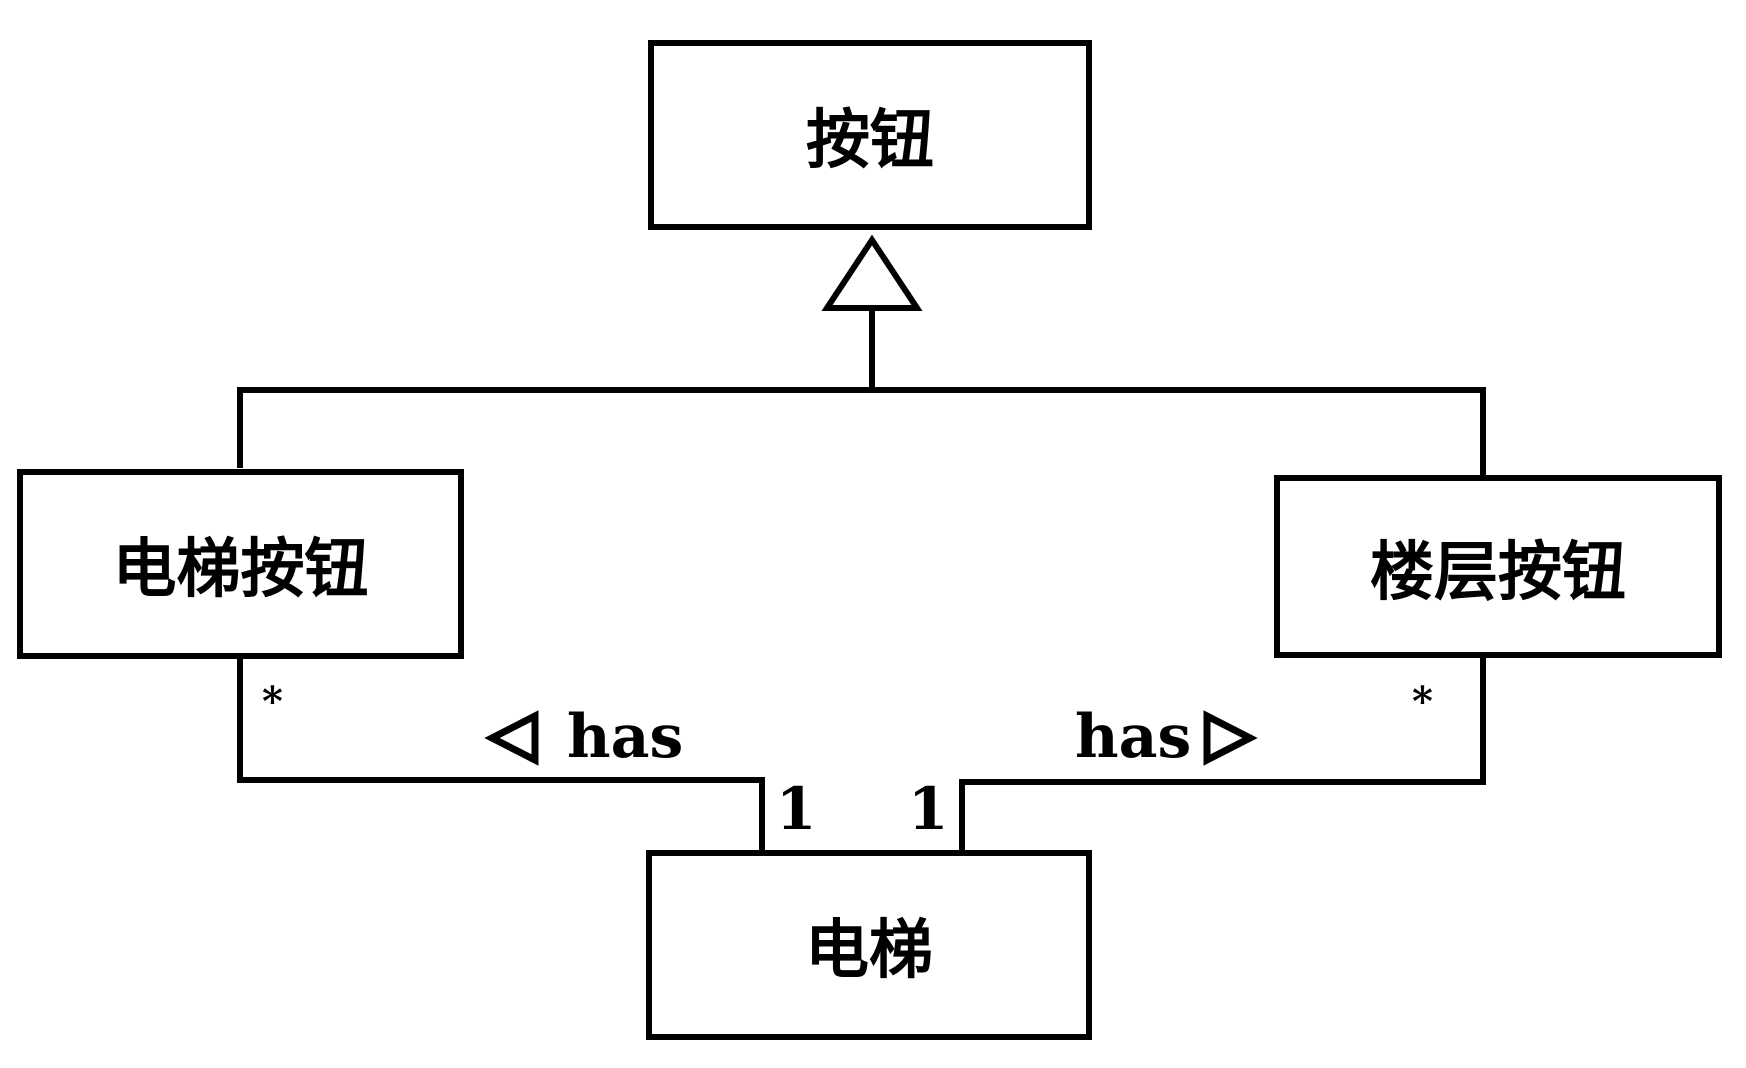 The width and height of the screenshot is (1746, 1068). I want to click on class-name-elevator-button: 电梯按钮, so click(240, 570).